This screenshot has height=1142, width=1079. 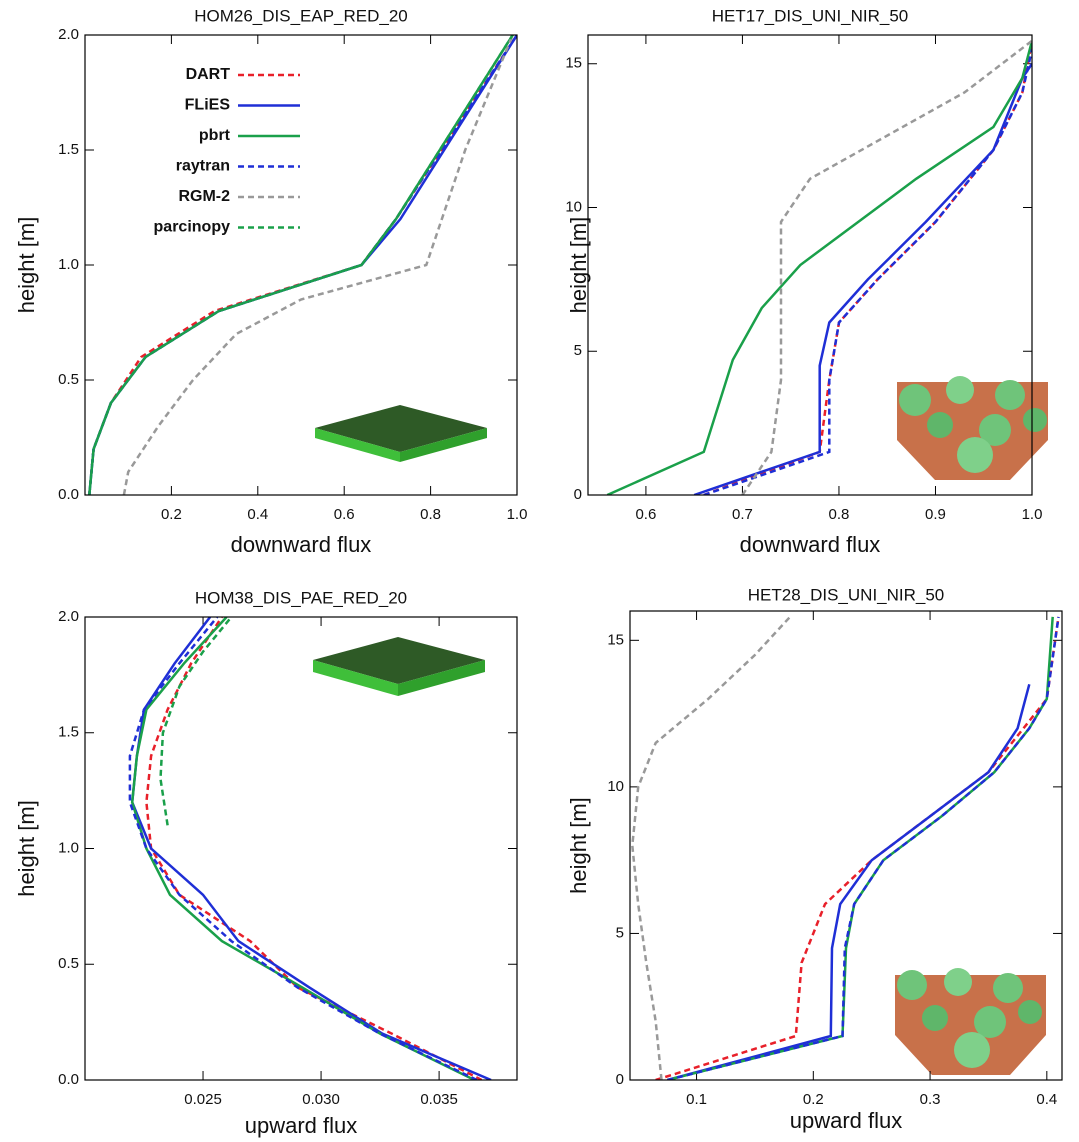 What do you see at coordinates (810, 15) in the screenshot?
I see `chart-title: HET17_DIS_UNI_NIR_50` at bounding box center [810, 15].